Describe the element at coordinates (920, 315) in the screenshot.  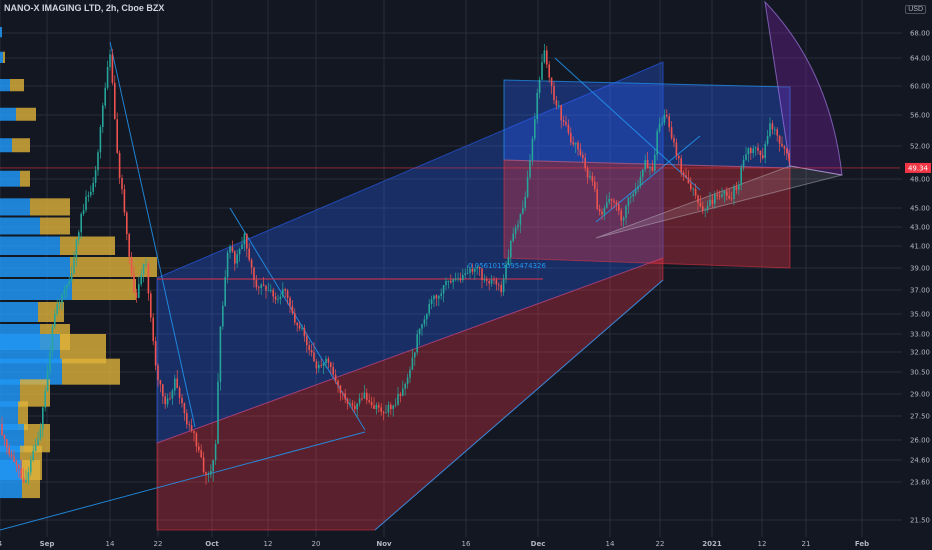
I see `y-tick-label: 35.00` at that location.